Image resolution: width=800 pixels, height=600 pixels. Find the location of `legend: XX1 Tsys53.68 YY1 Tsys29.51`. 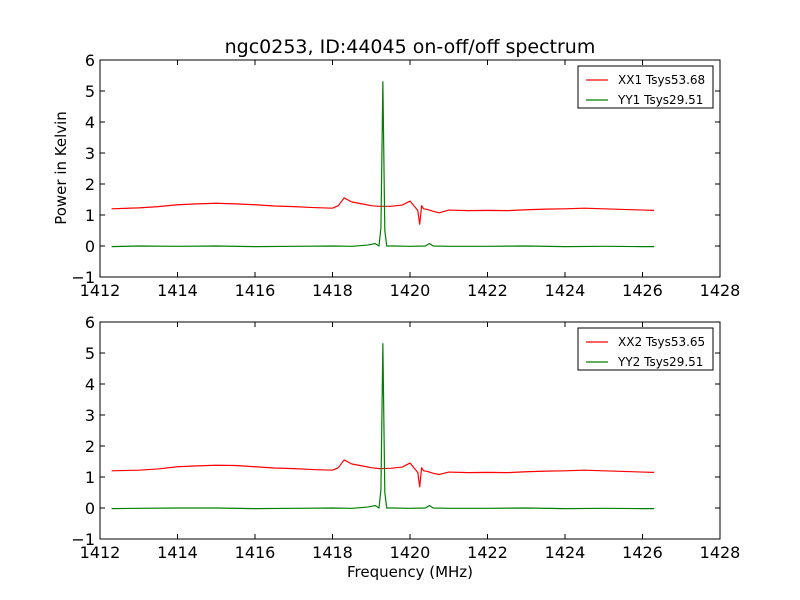

legend: XX1 Tsys53.68 YY1 Tsys29.51 is located at coordinates (645, 87).